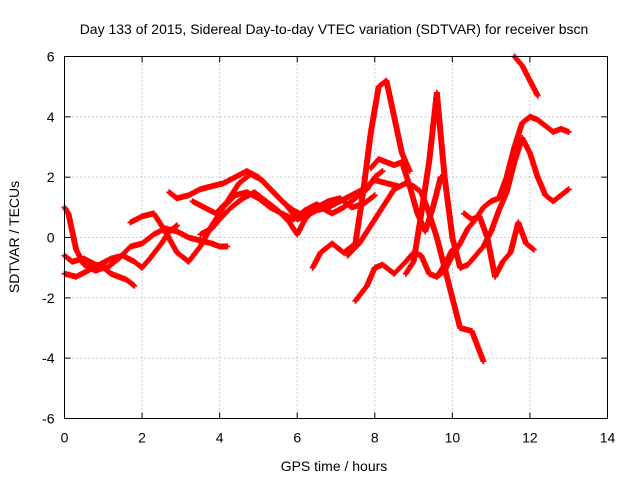 The width and height of the screenshot is (640, 480). I want to click on x-axis-label: GPS time / hours, so click(334, 466).